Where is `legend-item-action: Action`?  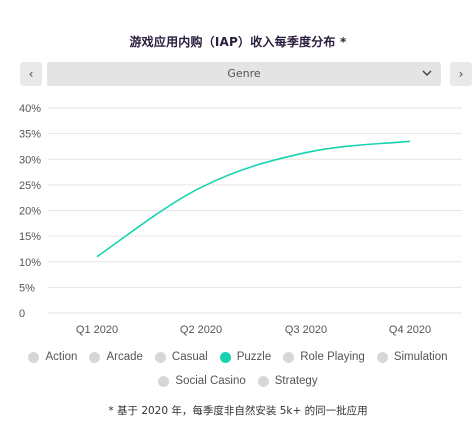
legend-item-action: Action is located at coordinates (52, 357).